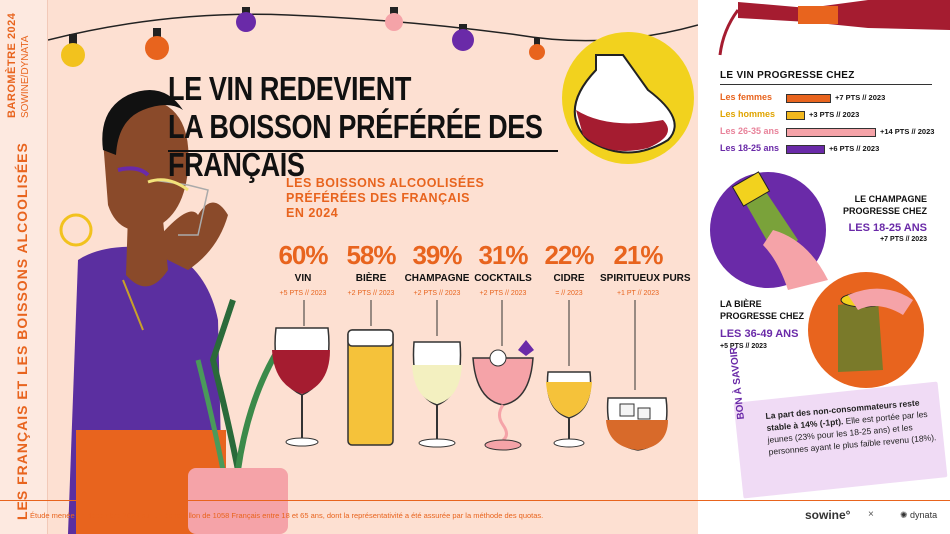 This screenshot has height=534, width=950. I want to click on wine-progress-row: Les 26-35 ans +14 PTS // 2023, so click(830, 133).